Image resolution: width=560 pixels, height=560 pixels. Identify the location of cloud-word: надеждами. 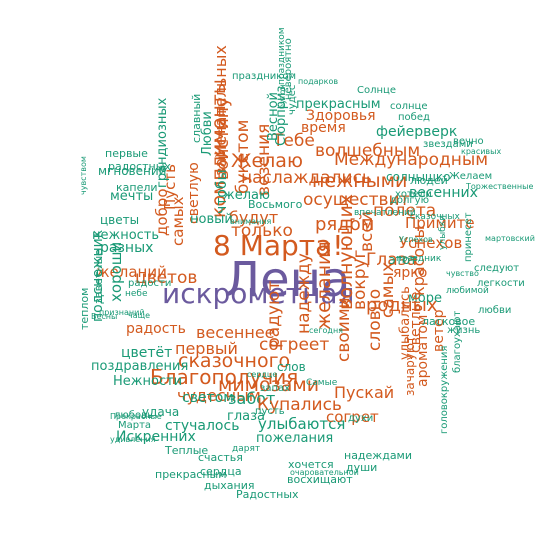
(378, 455).